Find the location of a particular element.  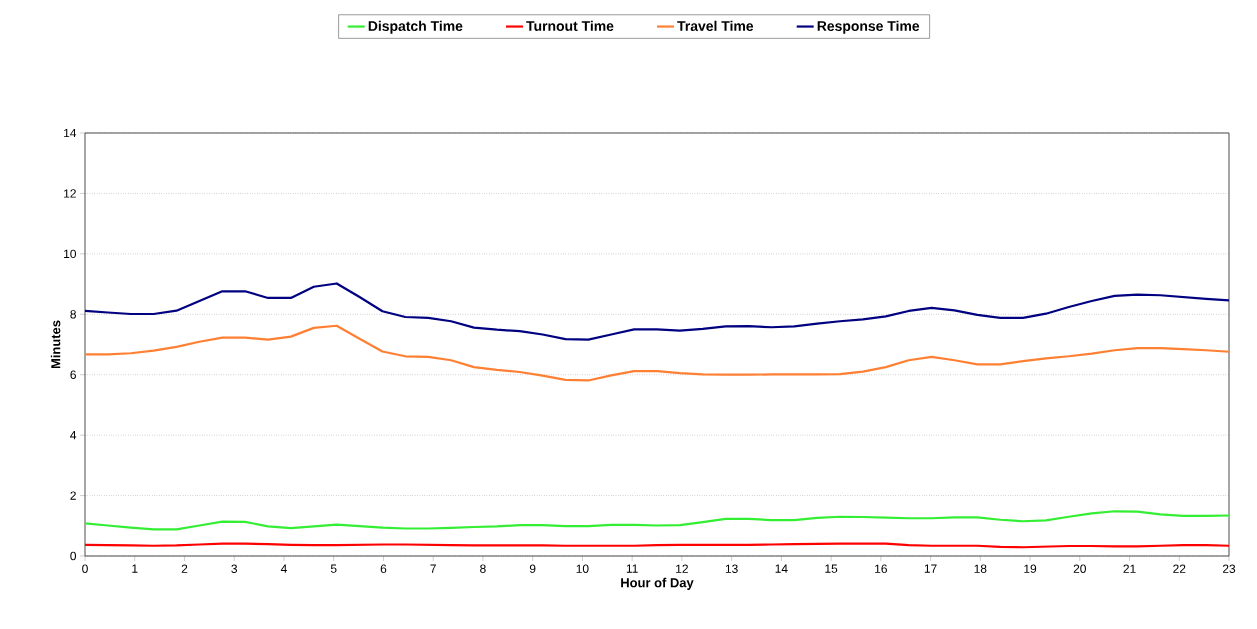

x-tick-label: 21 is located at coordinates (1129, 568).